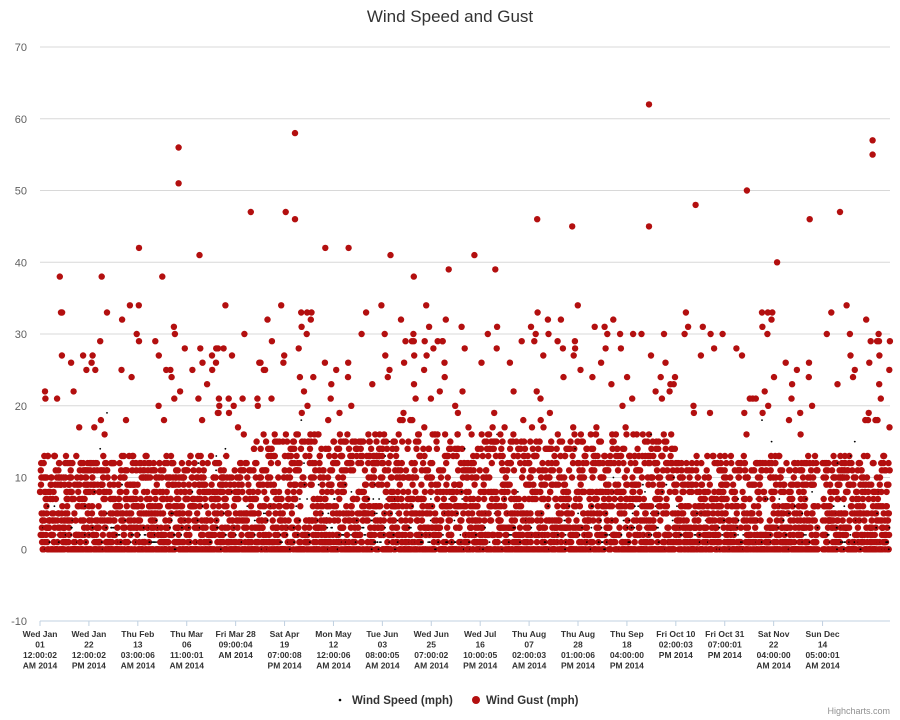  I want to click on y-tick-label: 40, so click(21, 263).